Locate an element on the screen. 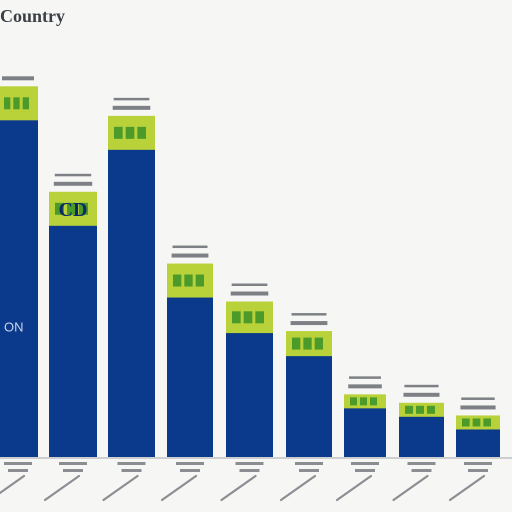 The width and height of the screenshot is (512, 512). bar-data-label: CD is located at coordinates (73, 210).